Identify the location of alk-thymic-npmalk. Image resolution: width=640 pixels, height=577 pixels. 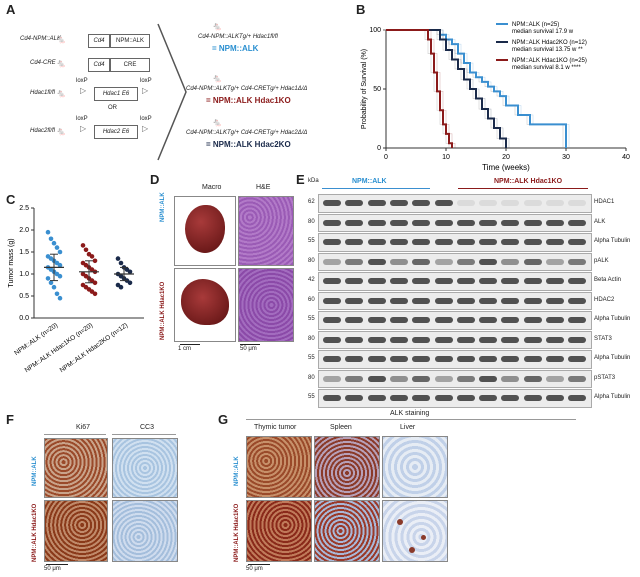
(279, 467).